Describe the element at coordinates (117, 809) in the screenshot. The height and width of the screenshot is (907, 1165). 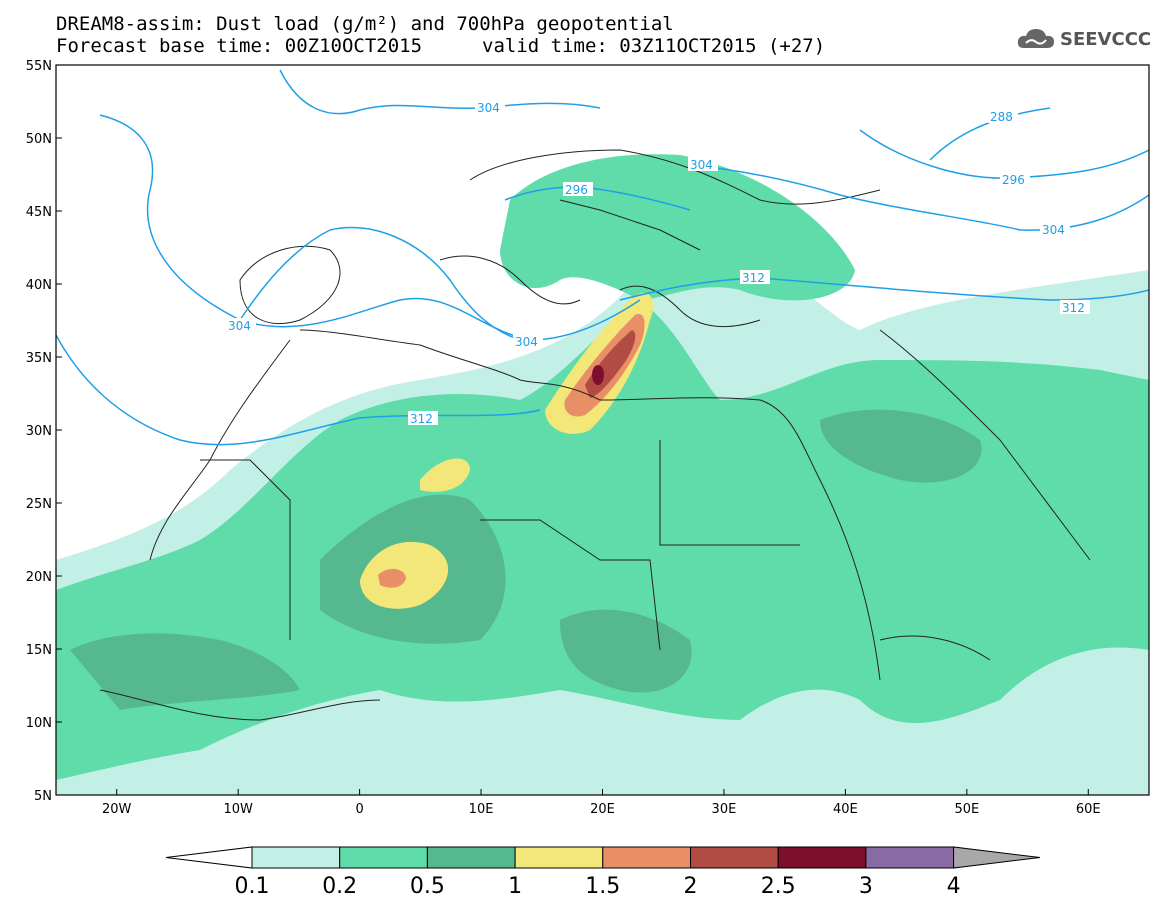
I see `lon-tick-label: 20W` at that location.